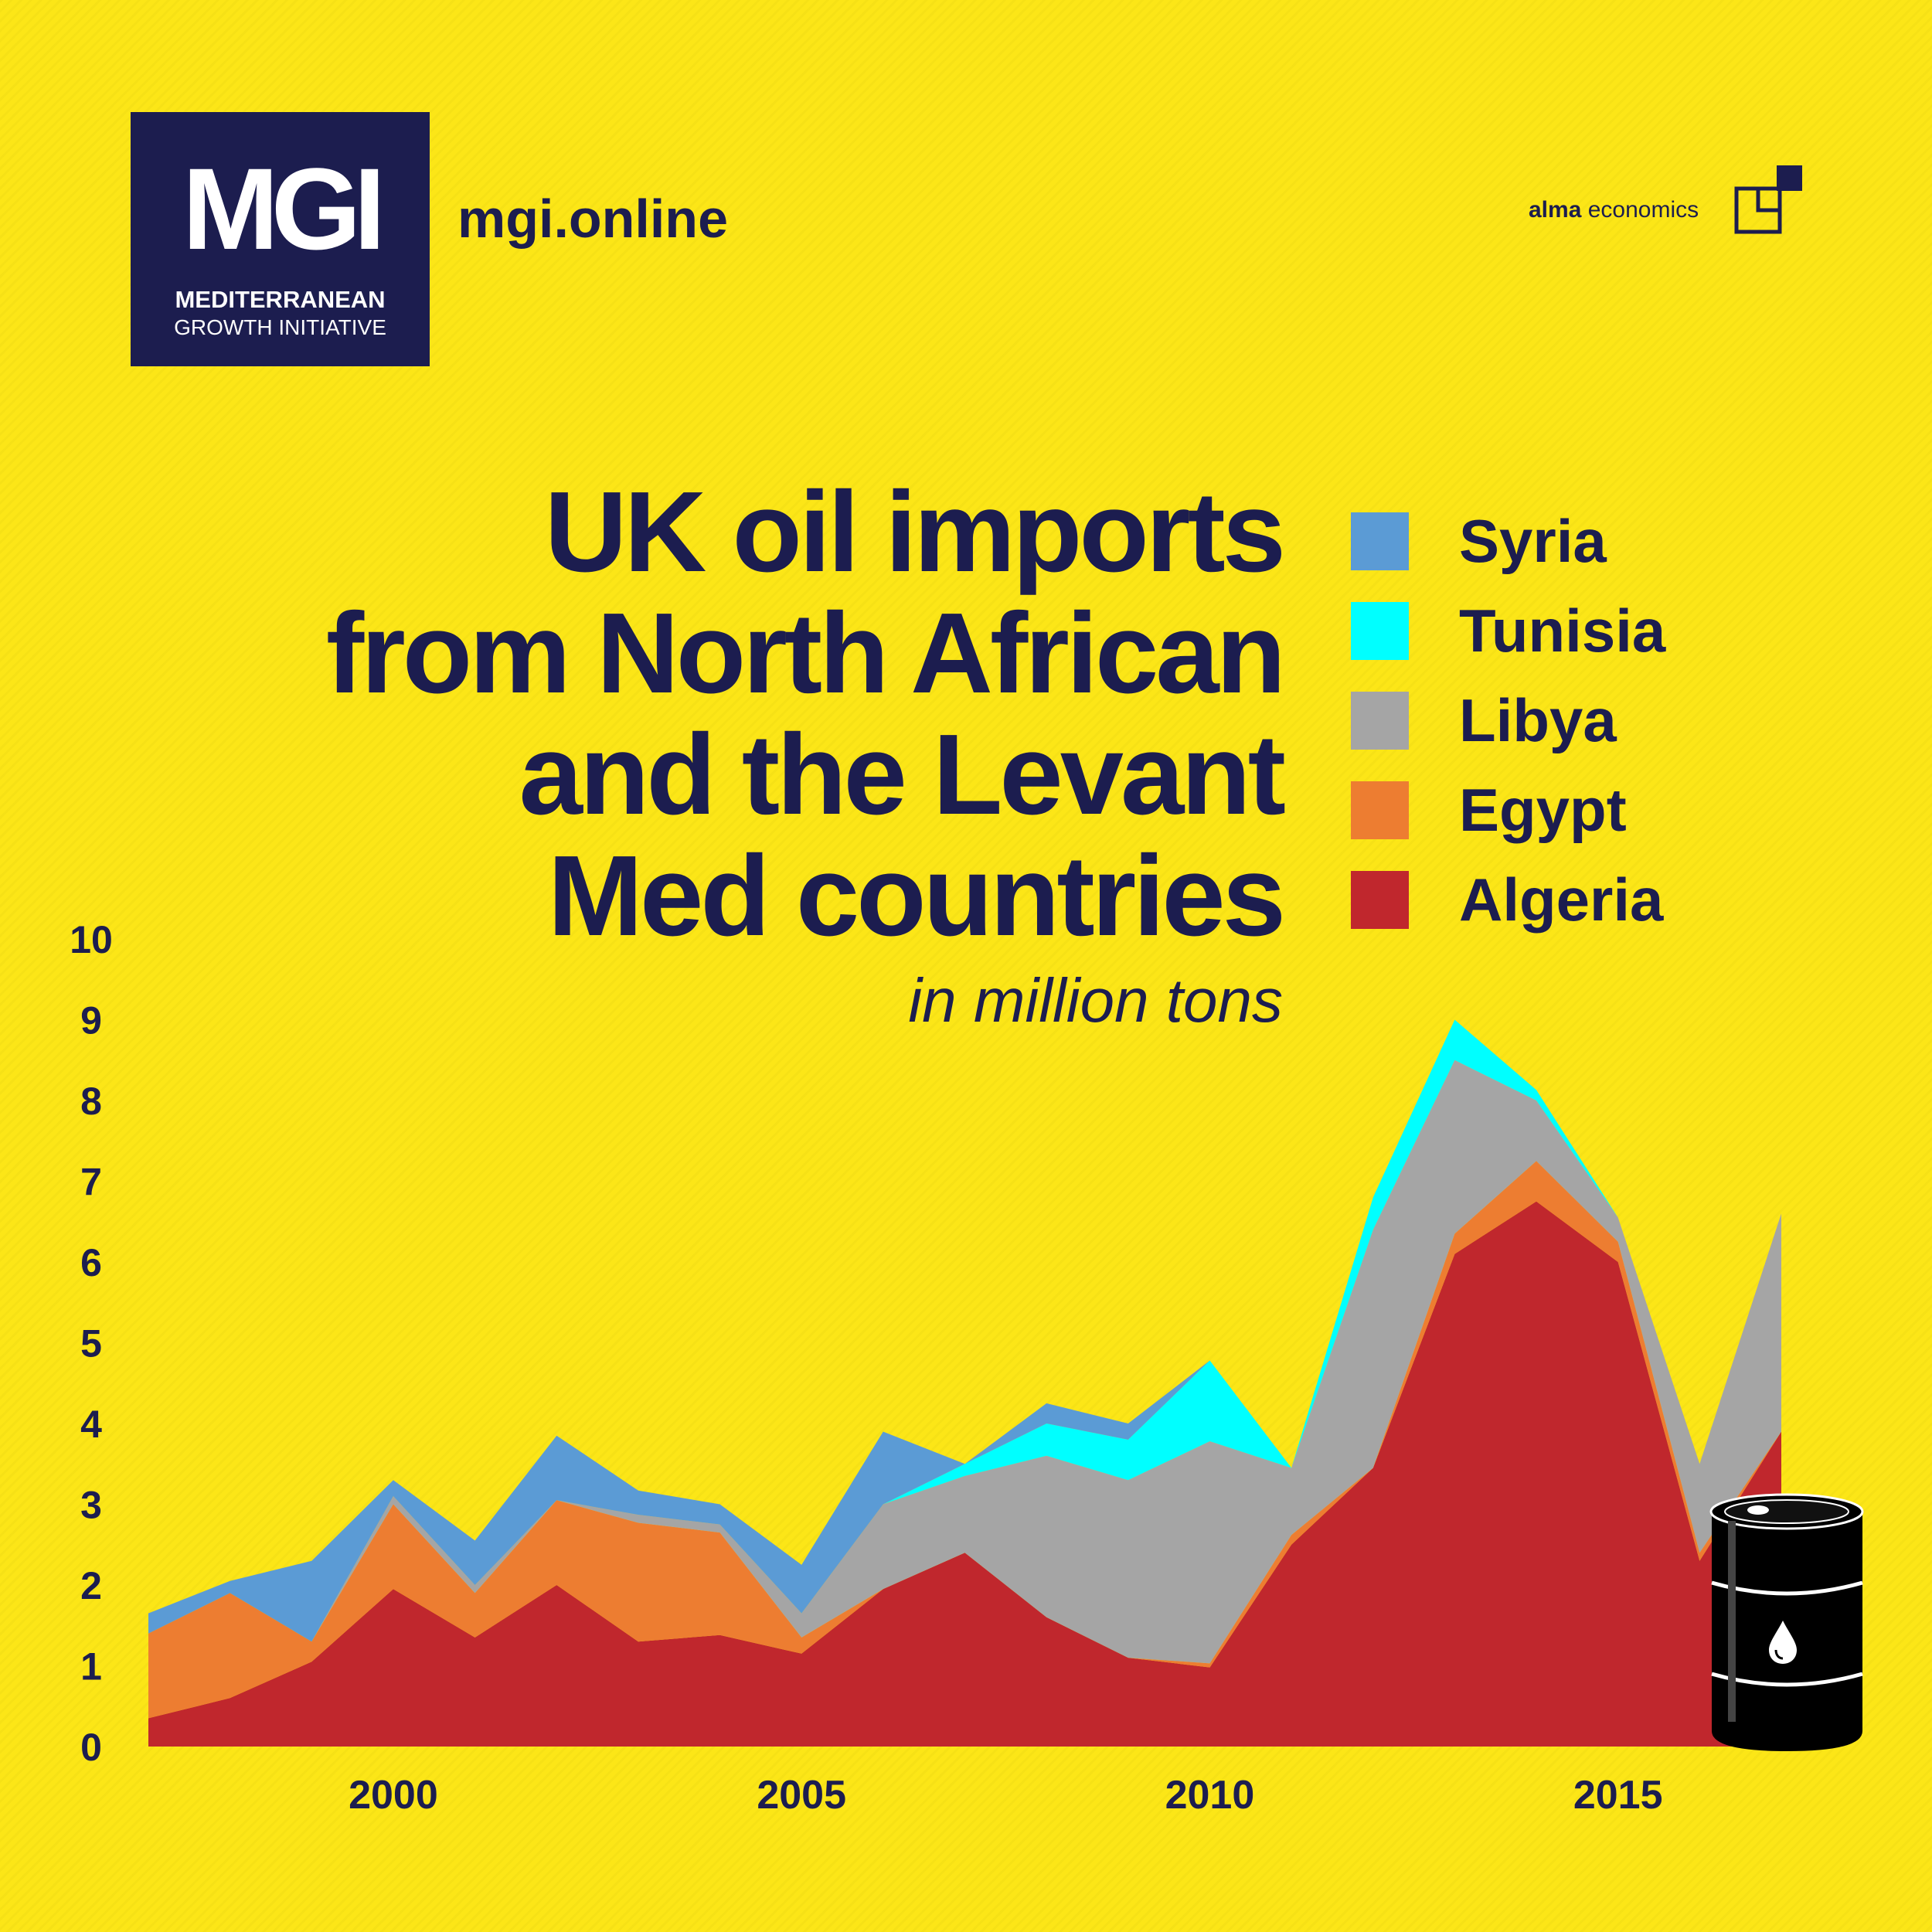  Describe the element at coordinates (915, 532) in the screenshot. I see `chart-title-line: UK oil imports` at that location.